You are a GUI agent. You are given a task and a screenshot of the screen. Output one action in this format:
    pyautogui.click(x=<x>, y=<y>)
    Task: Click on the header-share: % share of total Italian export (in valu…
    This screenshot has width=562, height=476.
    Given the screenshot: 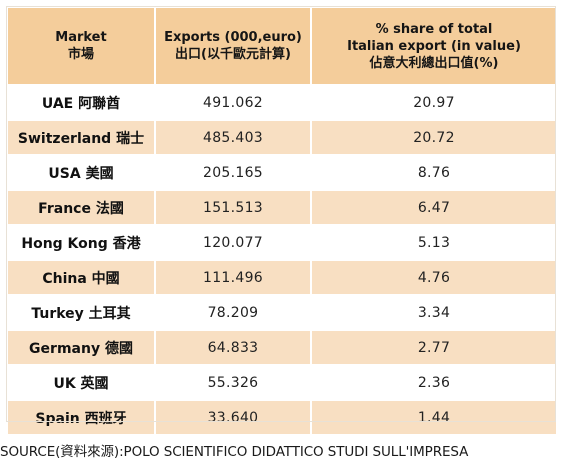 What is the action you would take?
    pyautogui.click(x=434, y=46)
    